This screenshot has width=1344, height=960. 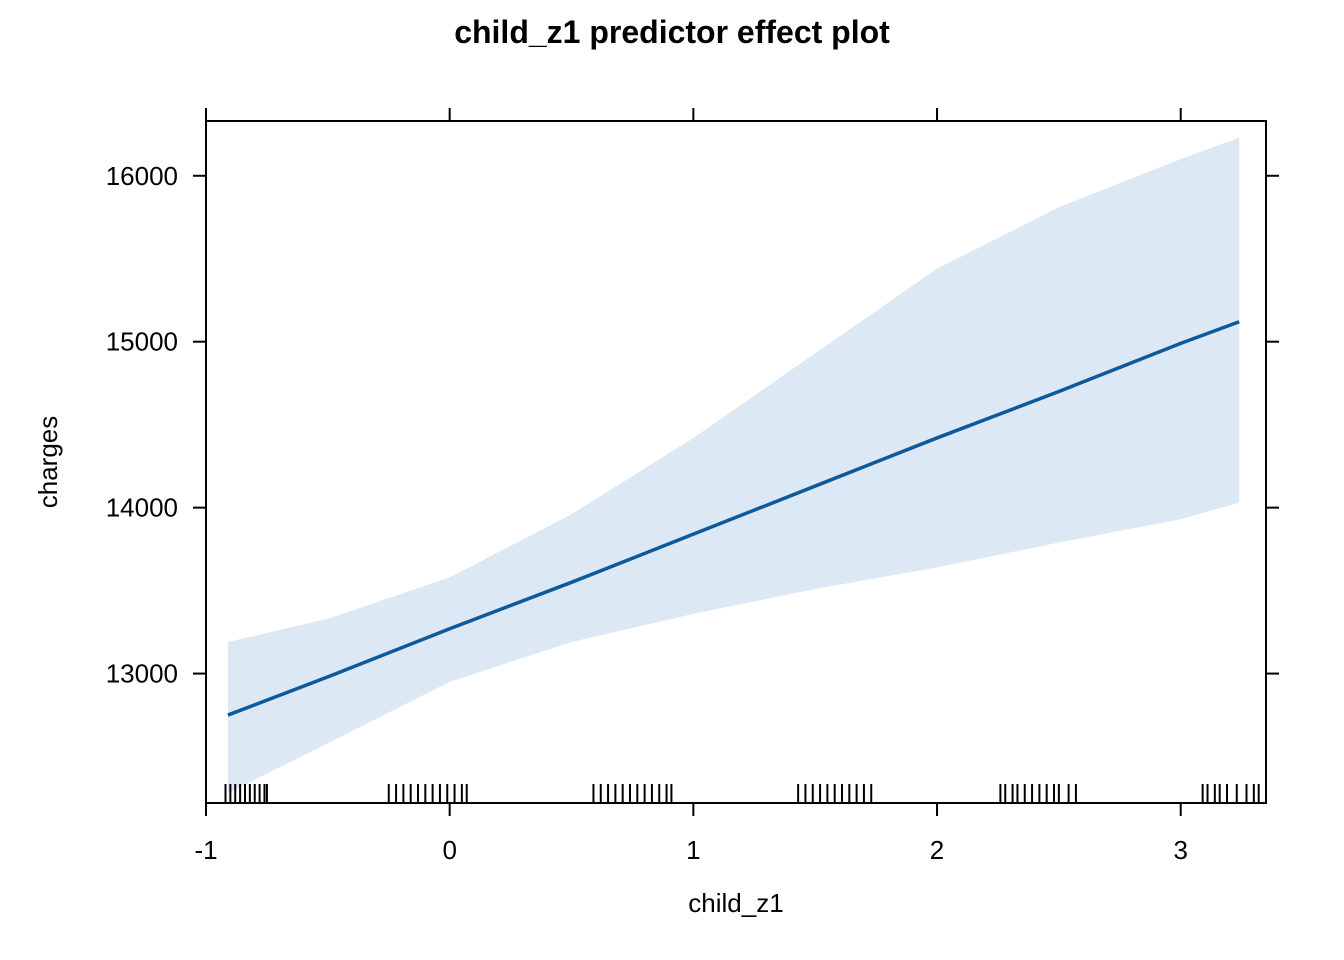 What do you see at coordinates (142, 176) in the screenshot?
I see `y-tick-label: 16000` at bounding box center [142, 176].